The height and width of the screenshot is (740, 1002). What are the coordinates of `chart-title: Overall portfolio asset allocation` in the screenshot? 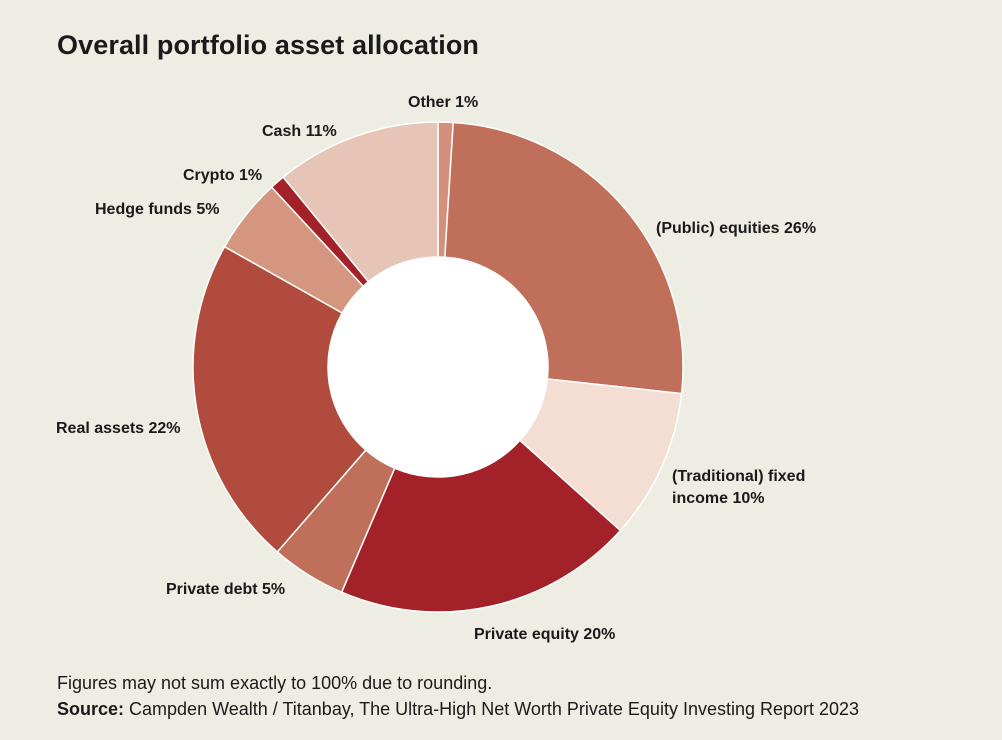 It's located at (268, 45).